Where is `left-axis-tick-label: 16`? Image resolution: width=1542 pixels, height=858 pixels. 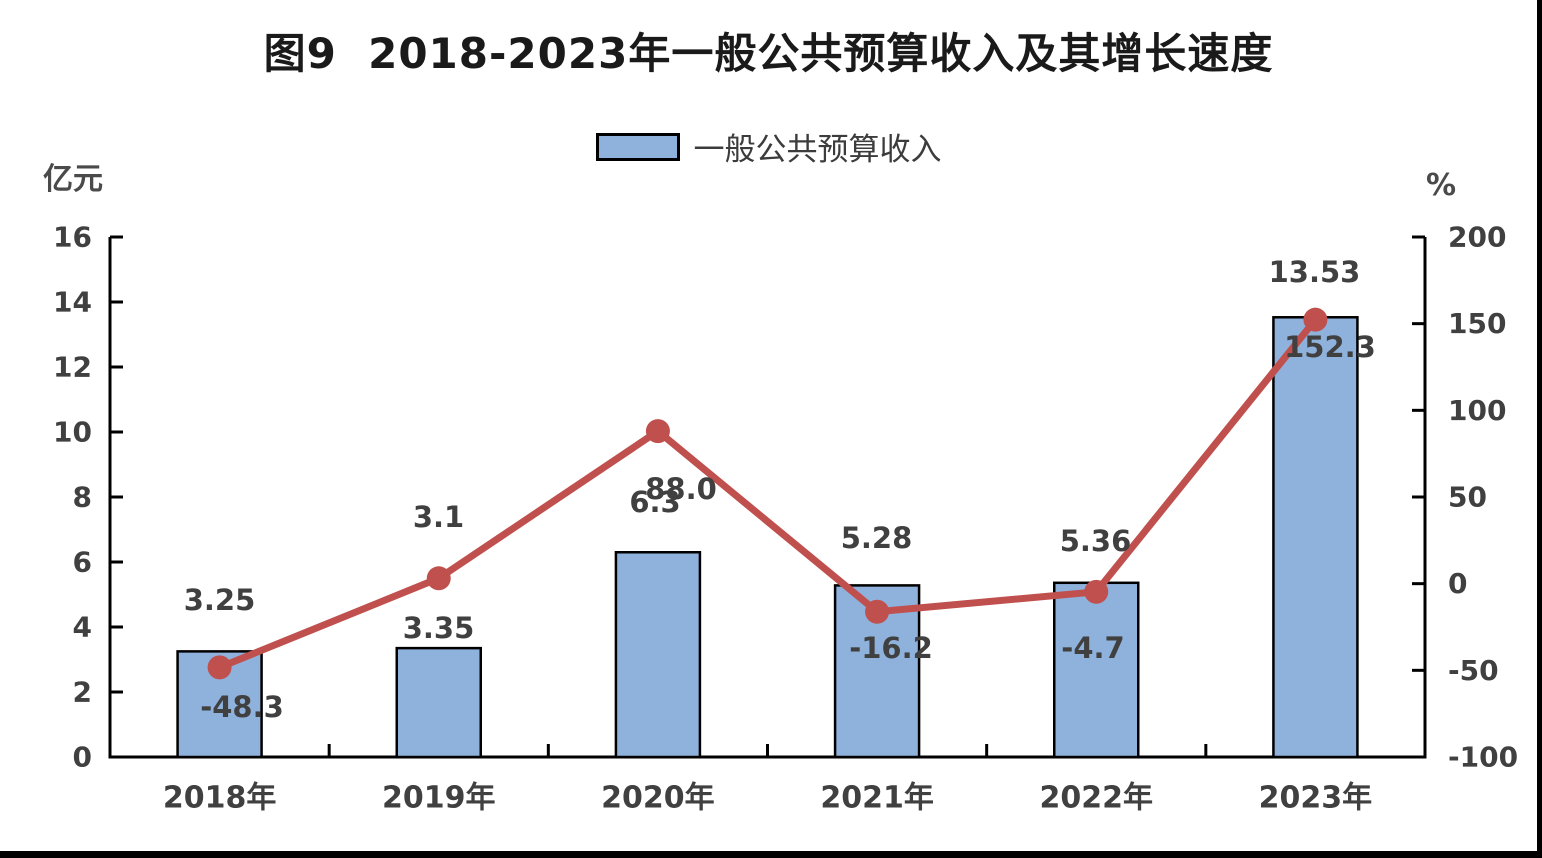 left-axis-tick-label: 16 is located at coordinates (72, 237).